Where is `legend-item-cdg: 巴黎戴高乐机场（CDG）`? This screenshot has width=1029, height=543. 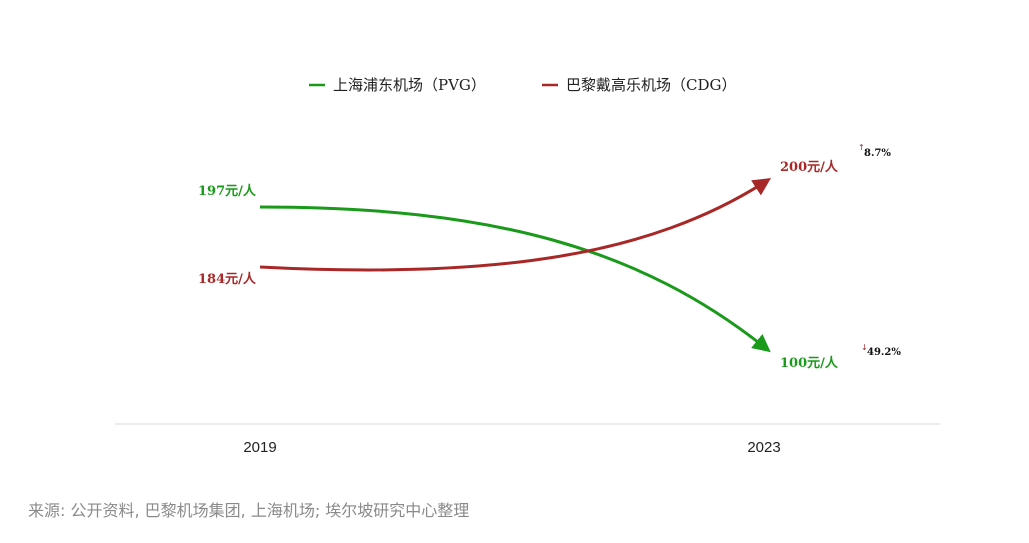 legend-item-cdg: 巴黎戴高乐机场（CDG） is located at coordinates (639, 85).